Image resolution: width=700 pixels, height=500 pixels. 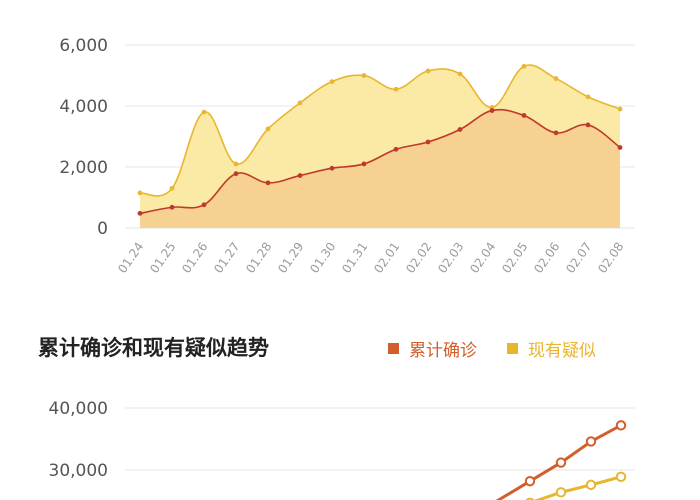 I want to click on series-confirmed-line, so click(x=380, y=161).